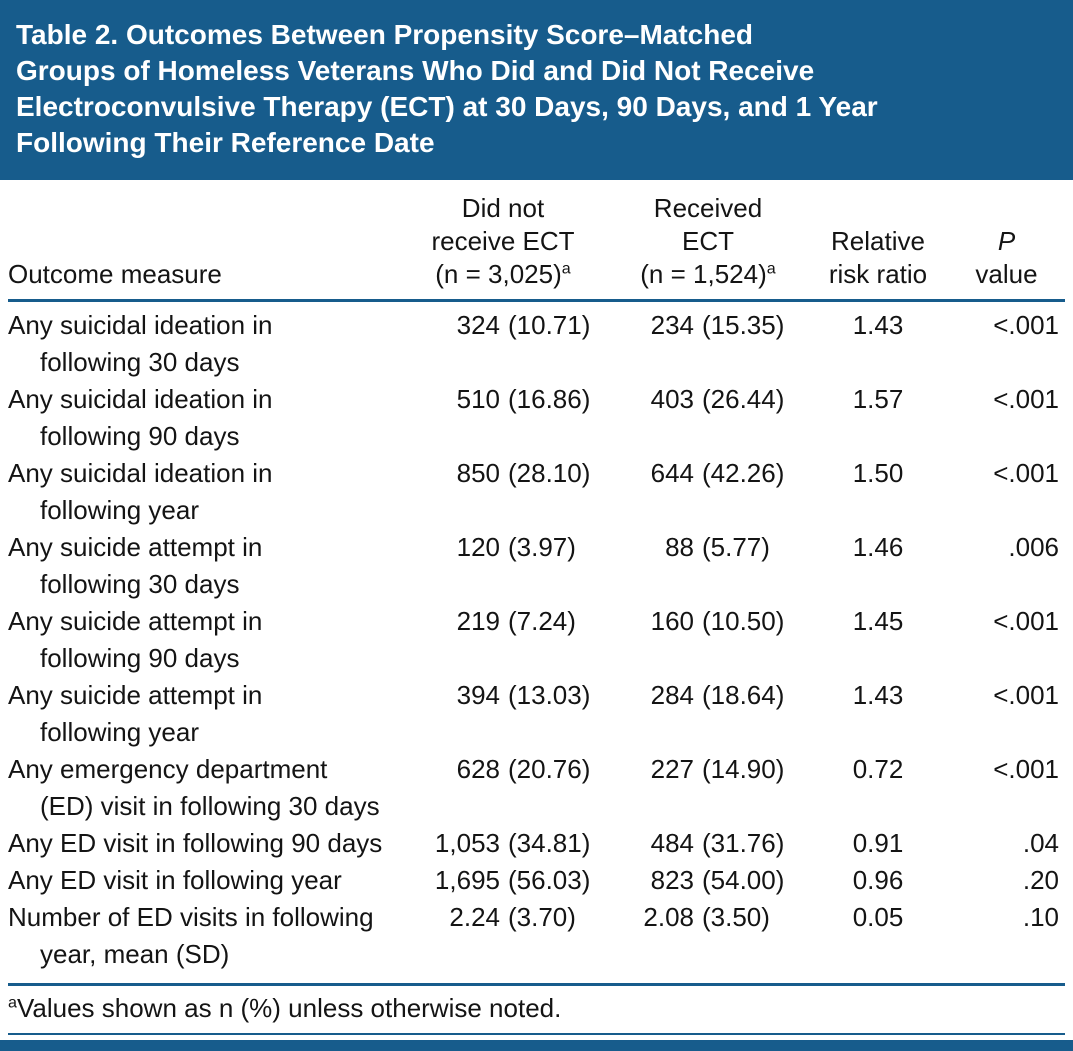 This screenshot has width=1073, height=1051. Describe the element at coordinates (523, 473) in the screenshot. I see `no-ect-value-cell: 850 (28.10)` at that location.